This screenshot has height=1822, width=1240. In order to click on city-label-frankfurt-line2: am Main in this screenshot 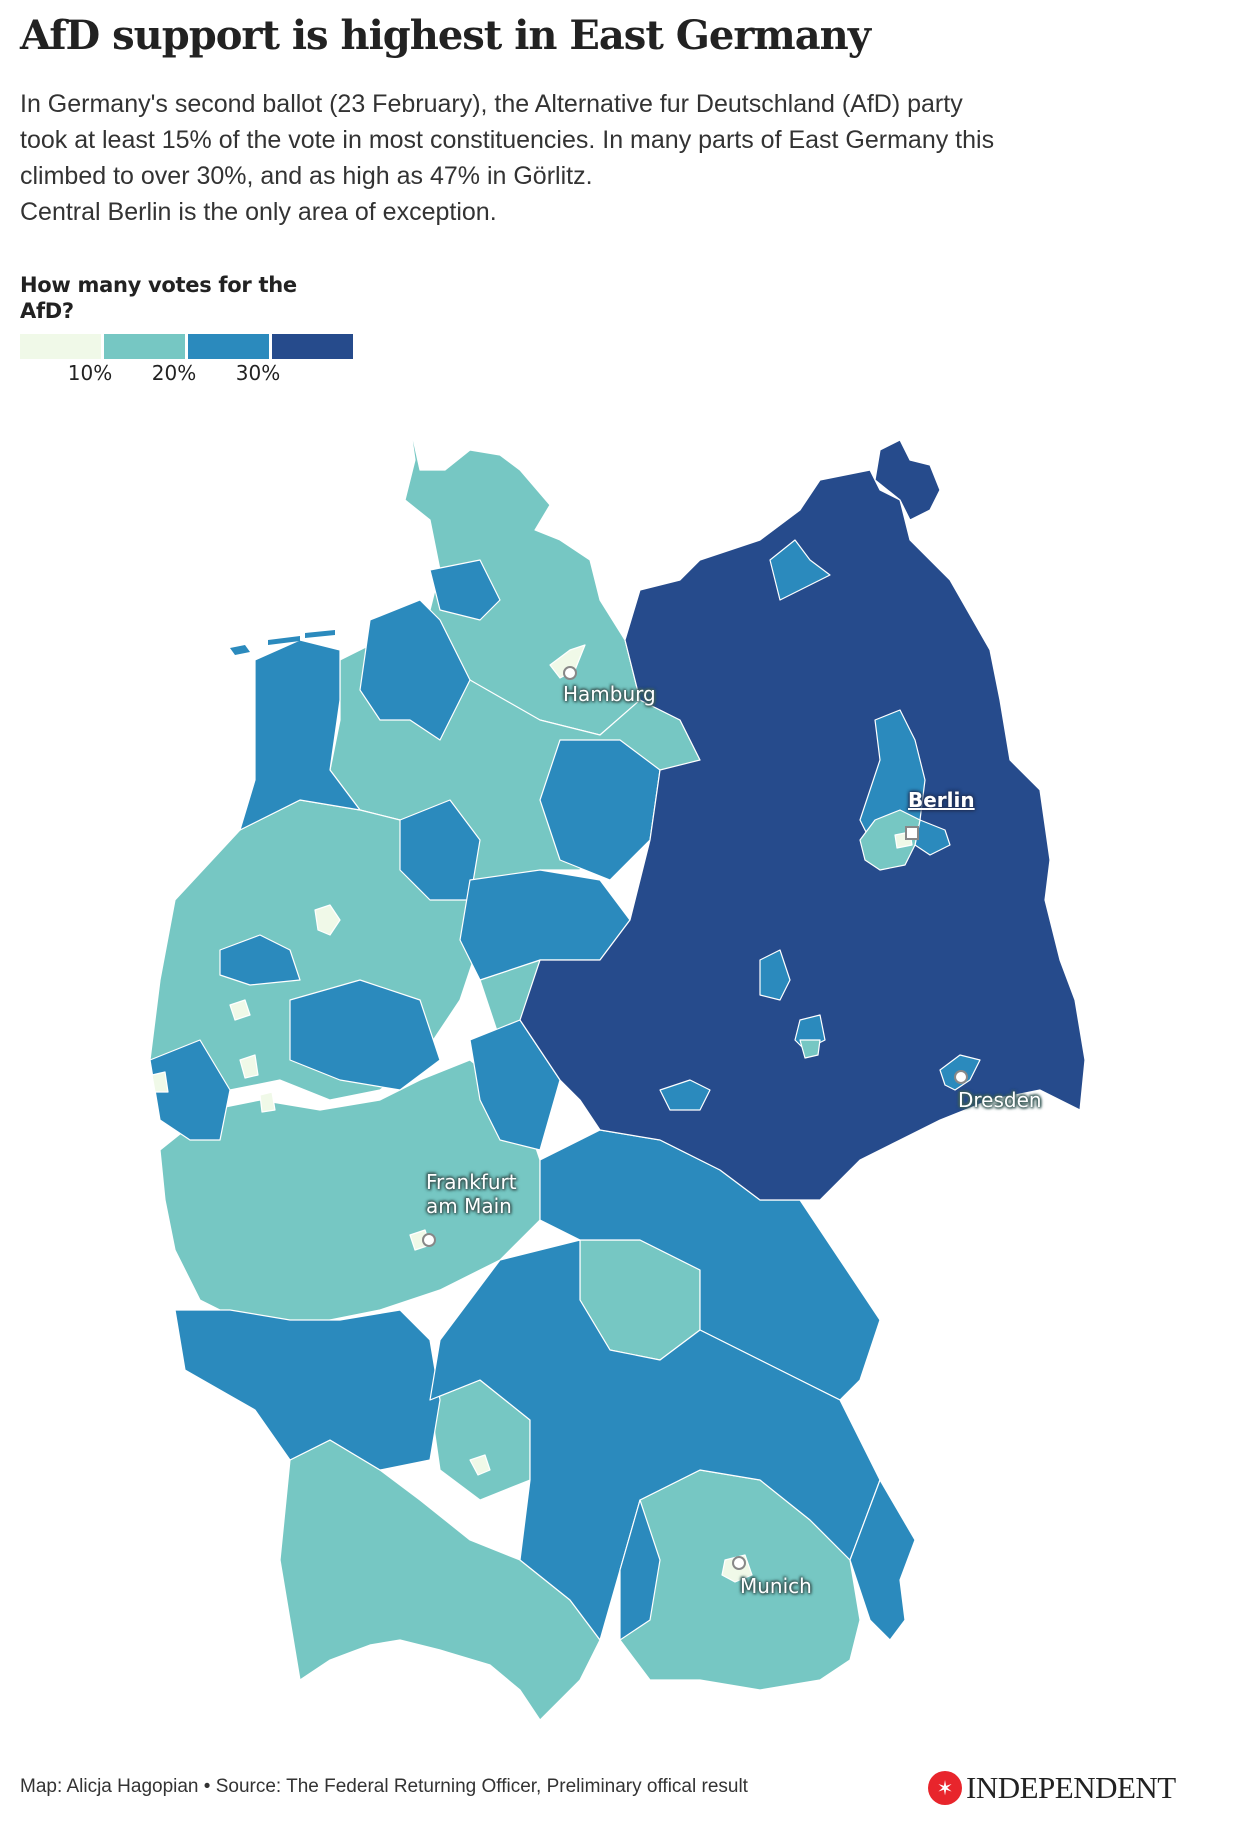, I will do `click(469, 1206)`.